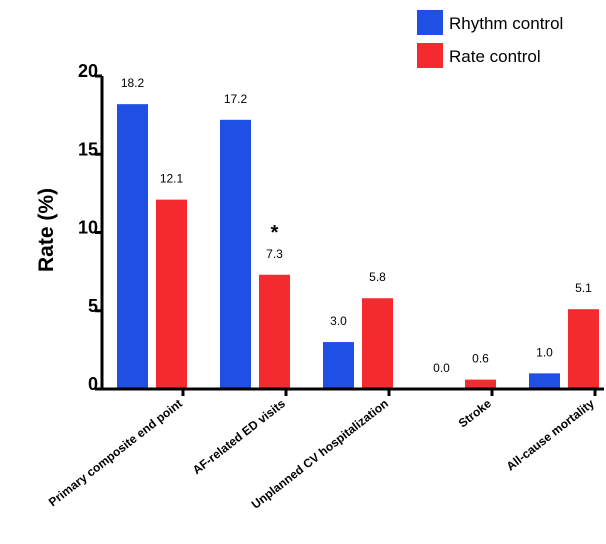 Image resolution: width=606 pixels, height=544 pixels. What do you see at coordinates (475, 413) in the screenshot?
I see `x-tick-label: Stroke` at bounding box center [475, 413].